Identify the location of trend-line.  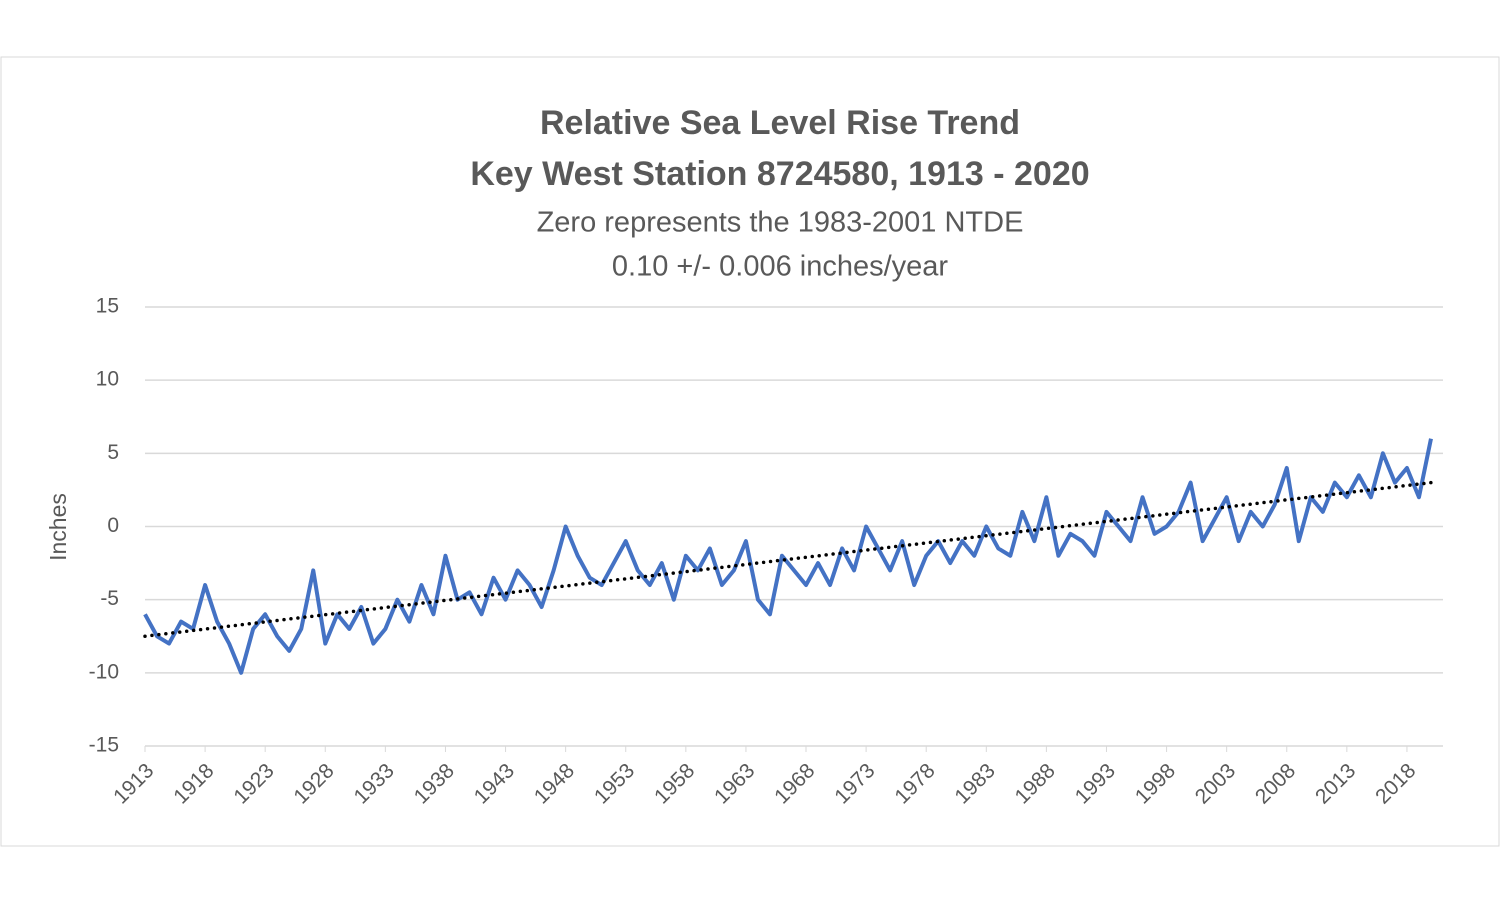
(788, 559).